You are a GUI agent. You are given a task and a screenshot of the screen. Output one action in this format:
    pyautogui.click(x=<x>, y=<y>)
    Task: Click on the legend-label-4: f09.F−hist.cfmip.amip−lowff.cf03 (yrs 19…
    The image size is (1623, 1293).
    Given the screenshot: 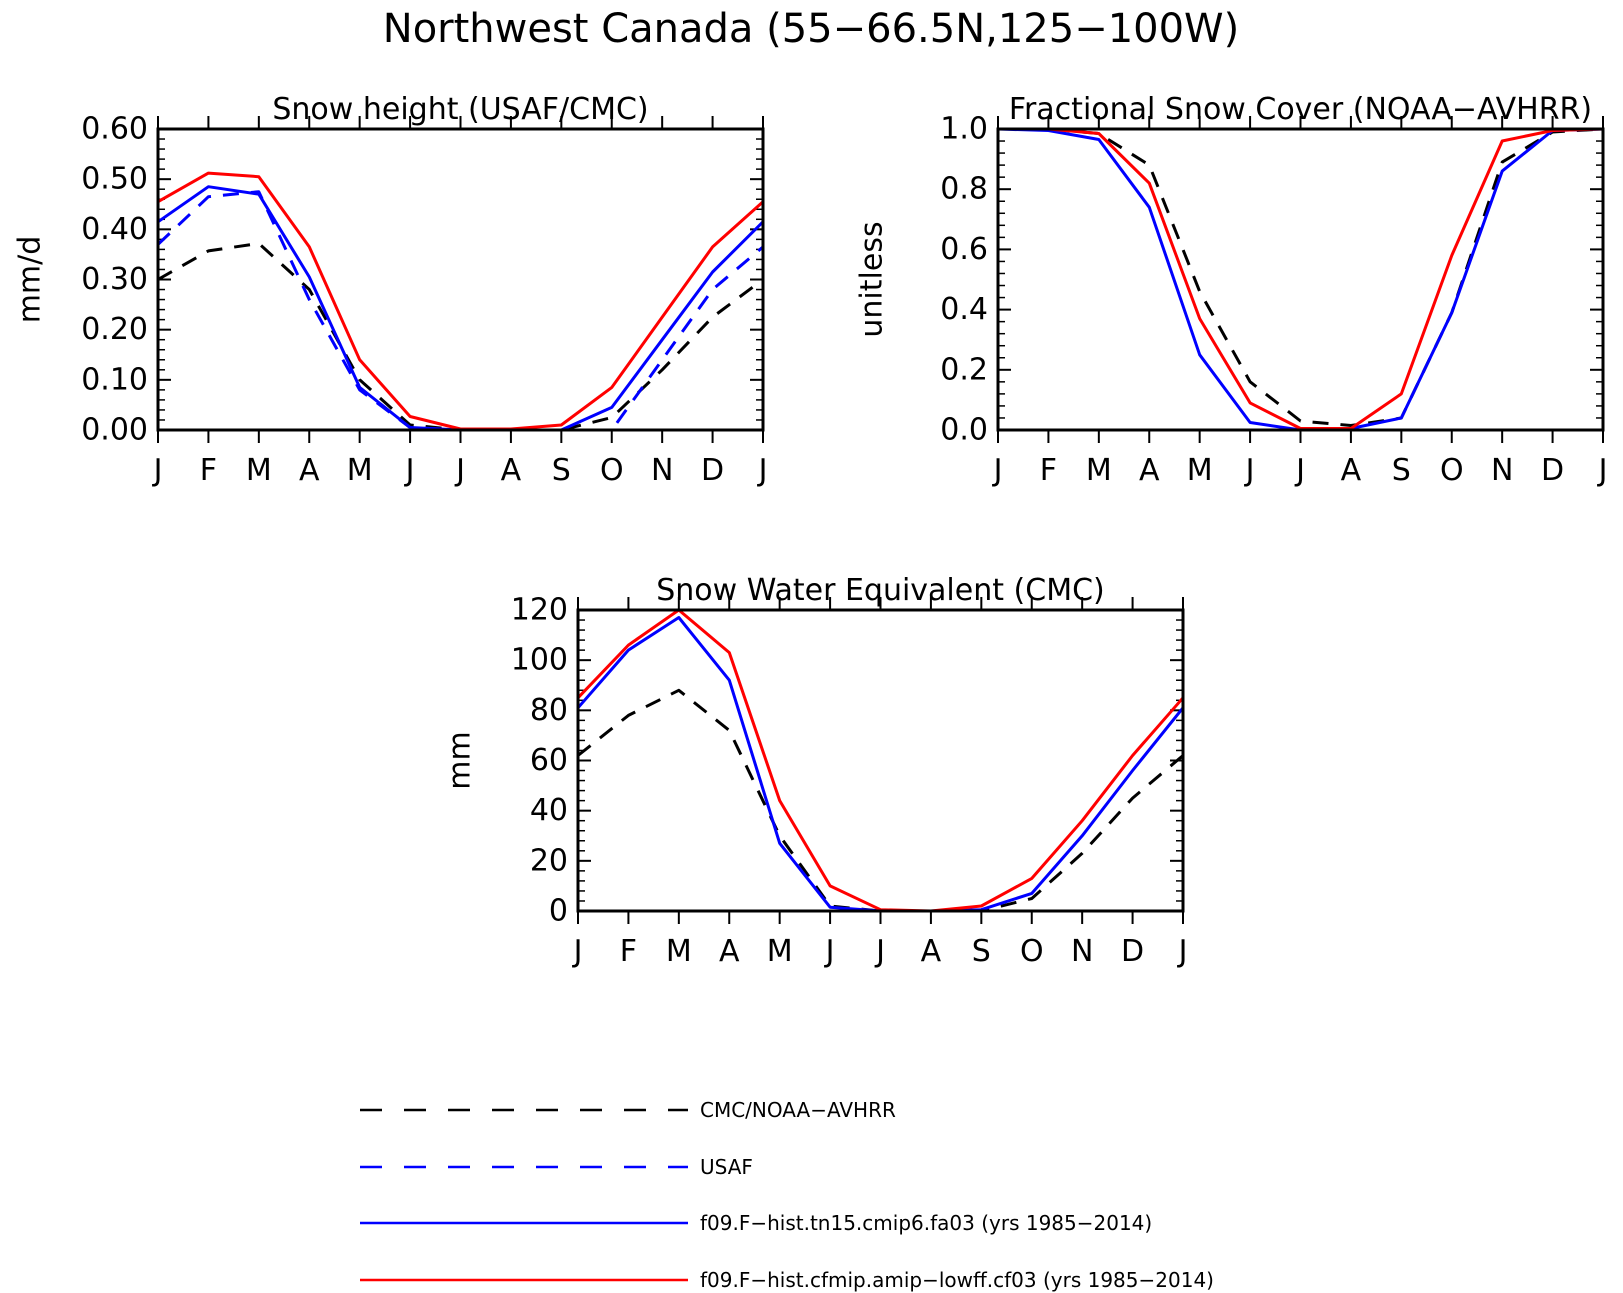 What is the action you would take?
    pyautogui.click(x=957, y=1280)
    